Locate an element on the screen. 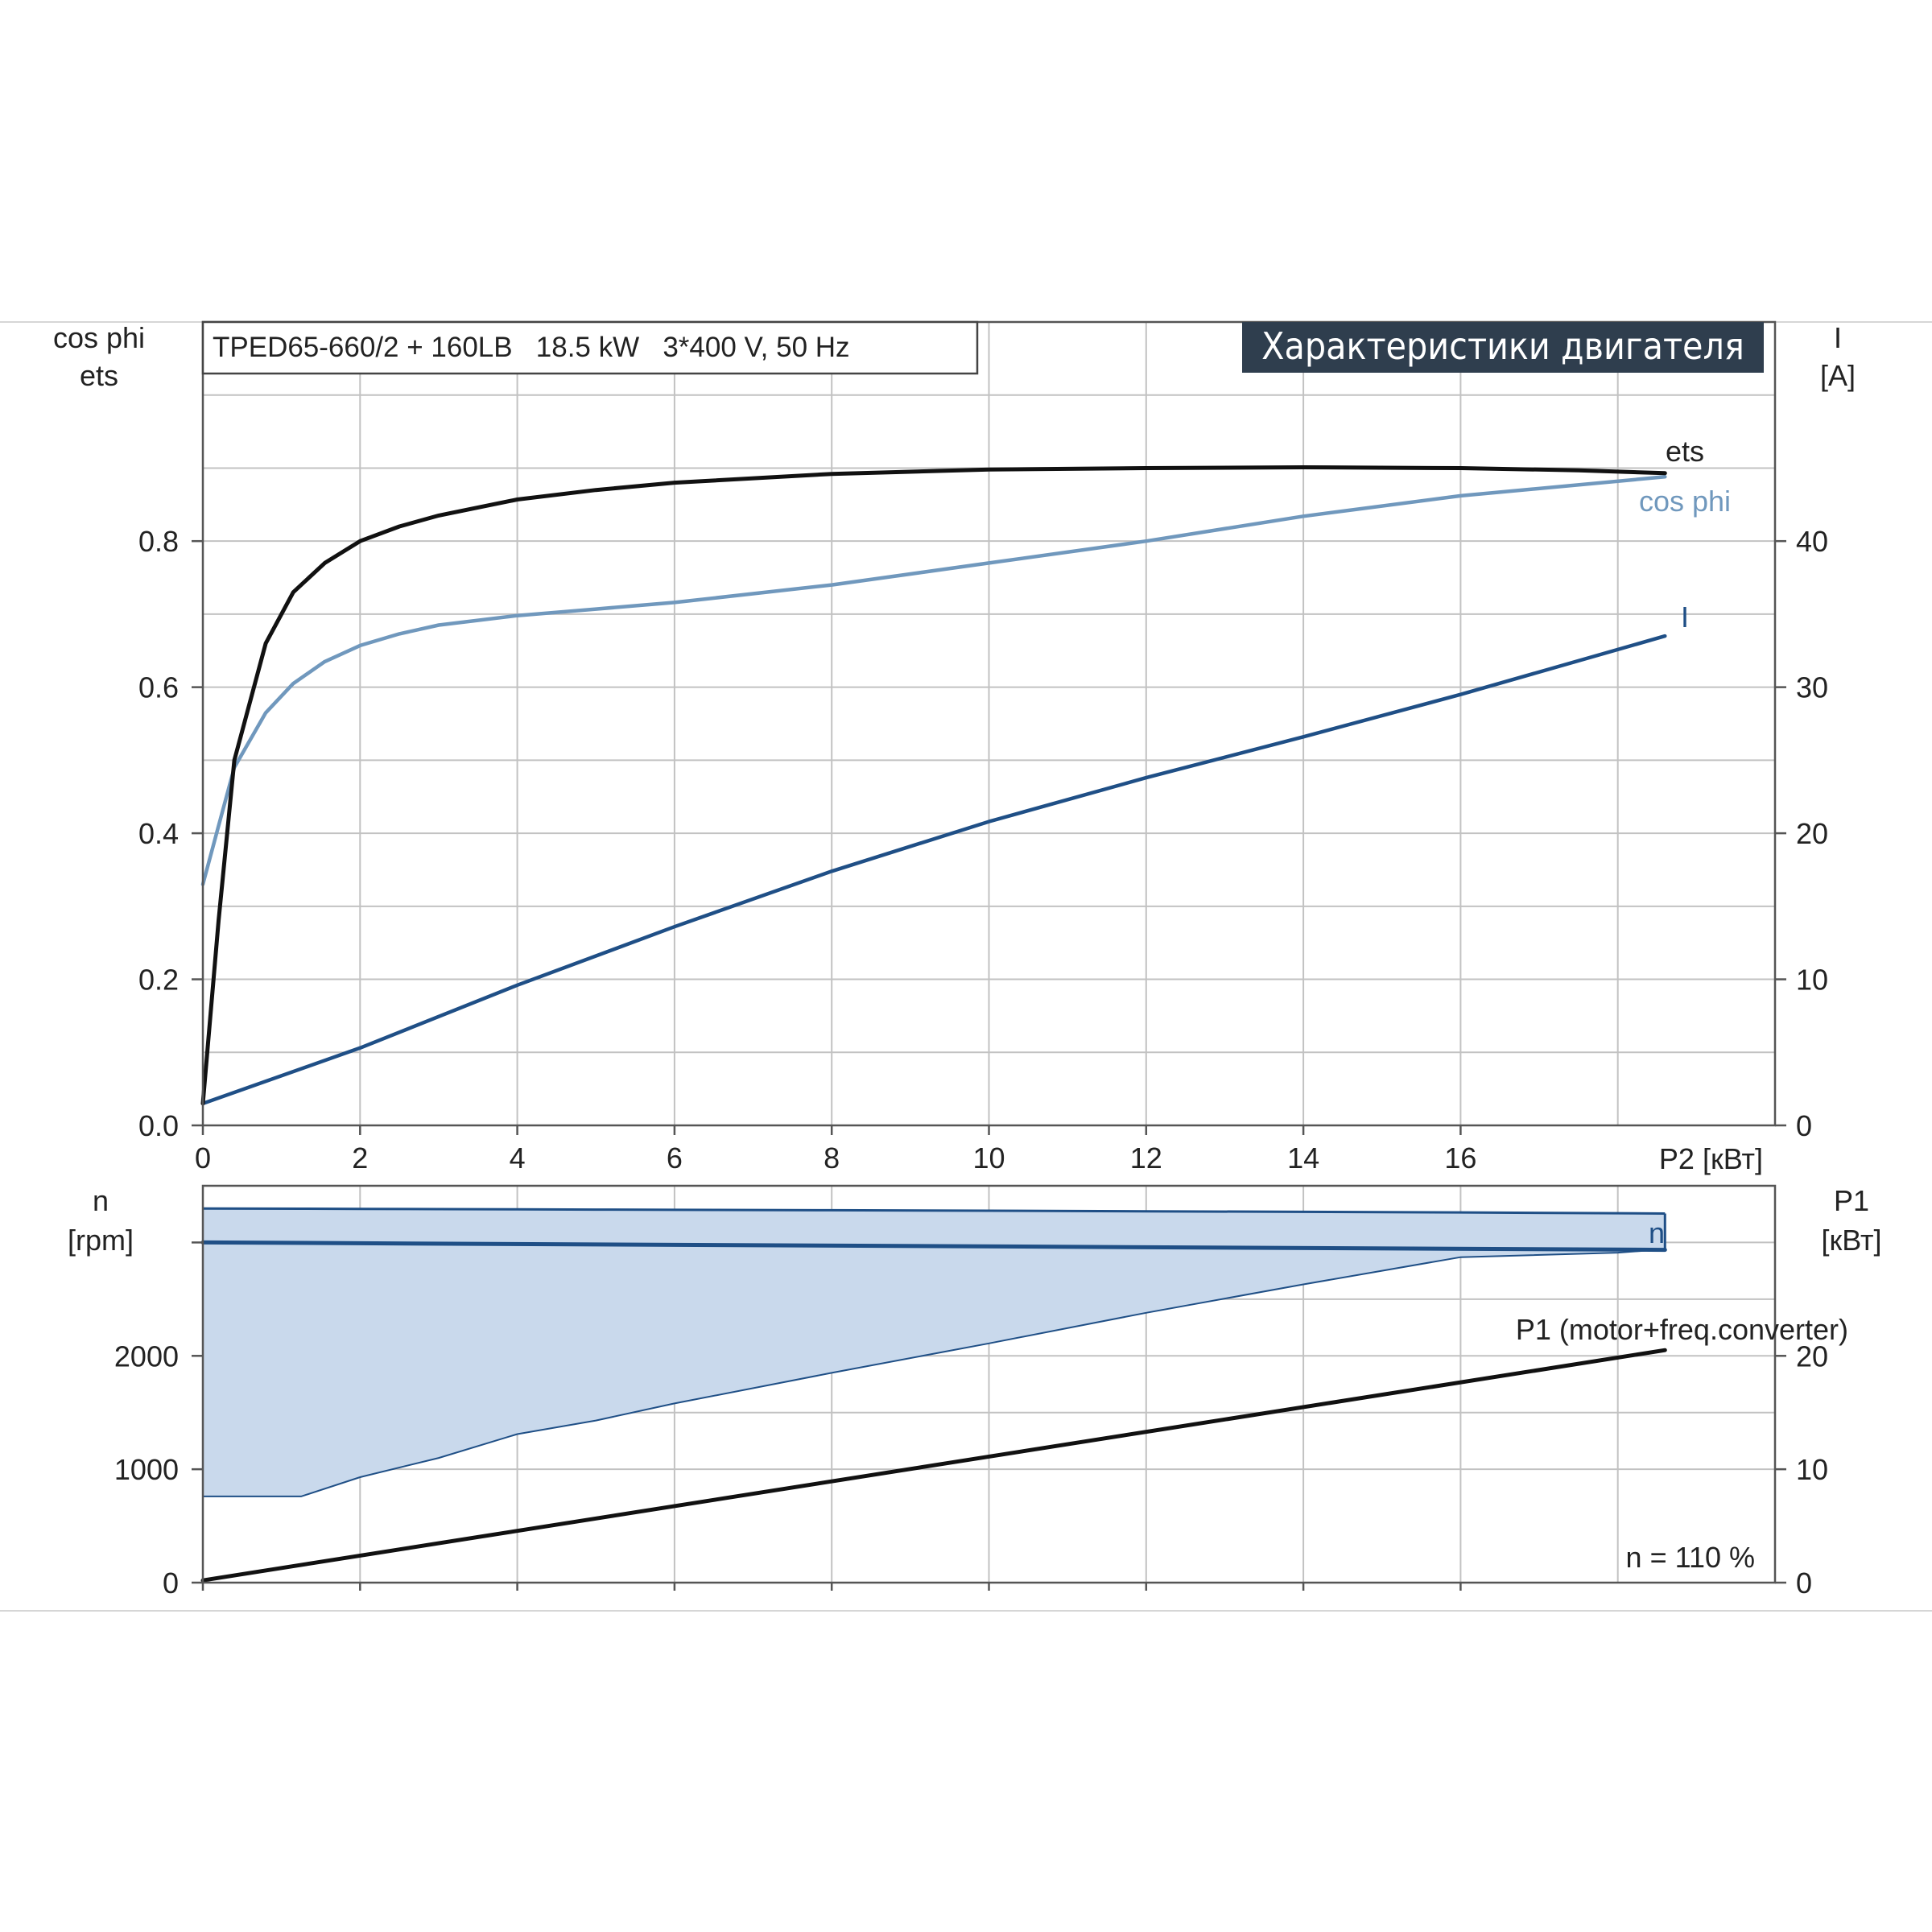 This screenshot has height=1932, width=1932. speed-band-lower-edge is located at coordinates (934, 1372).